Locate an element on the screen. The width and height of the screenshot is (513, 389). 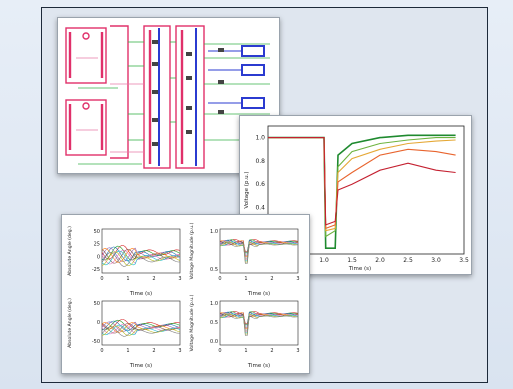
x-label-bottom-left: Time (s) is located at coordinates (140, 366).